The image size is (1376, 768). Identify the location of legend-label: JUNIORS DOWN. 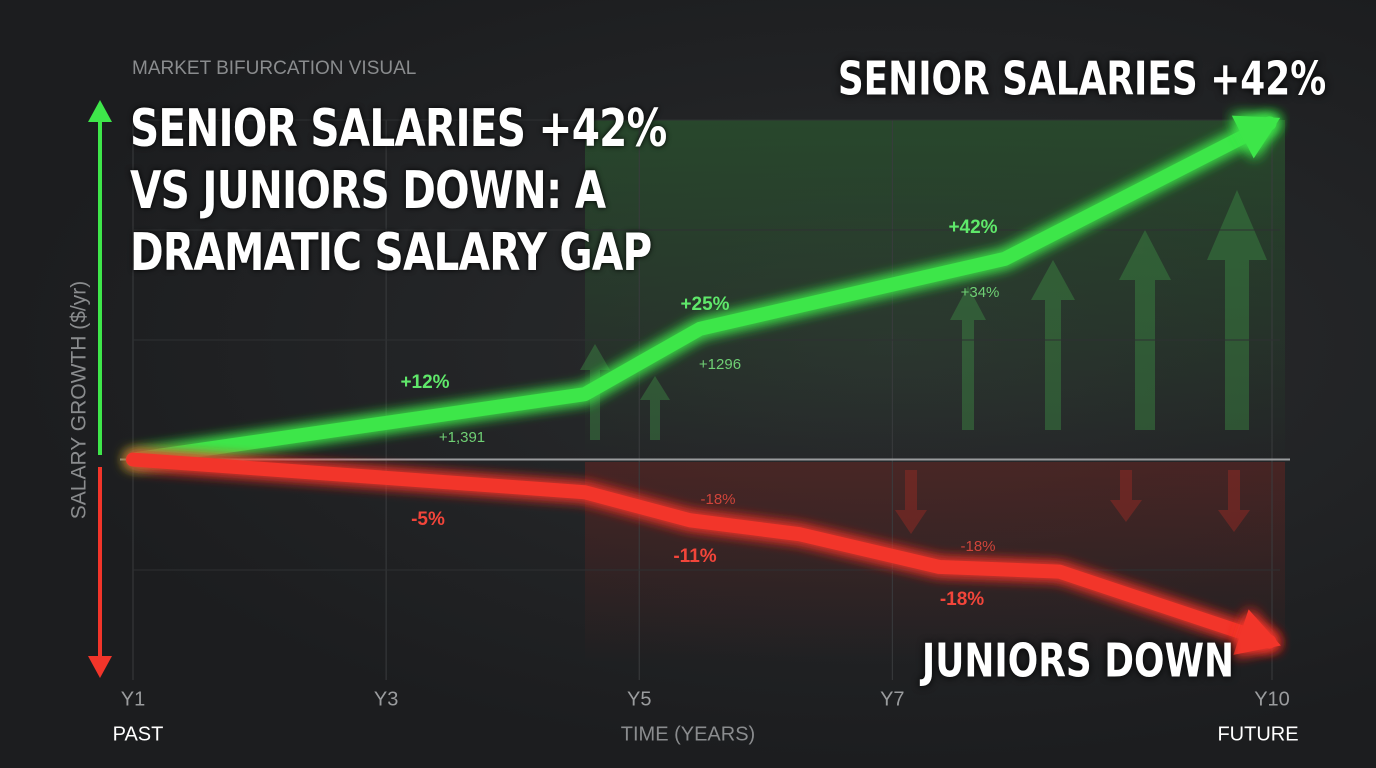
(1076, 661).